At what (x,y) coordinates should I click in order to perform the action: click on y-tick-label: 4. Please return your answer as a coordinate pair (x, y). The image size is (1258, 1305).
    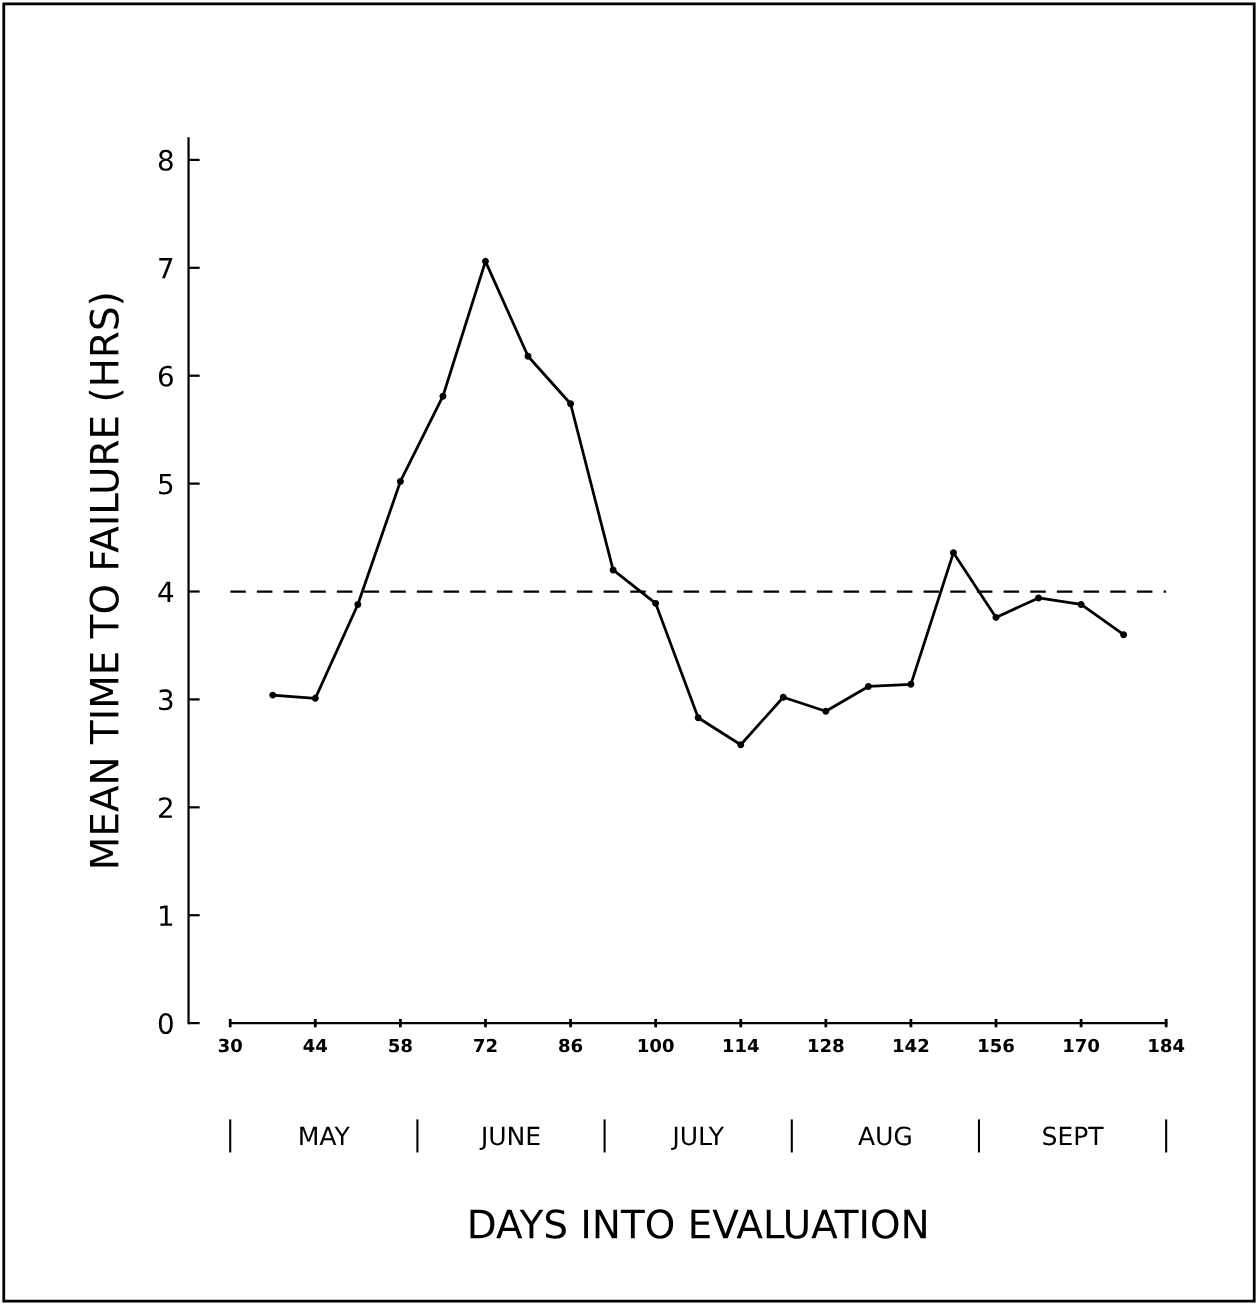
    Looking at the image, I should click on (166, 592).